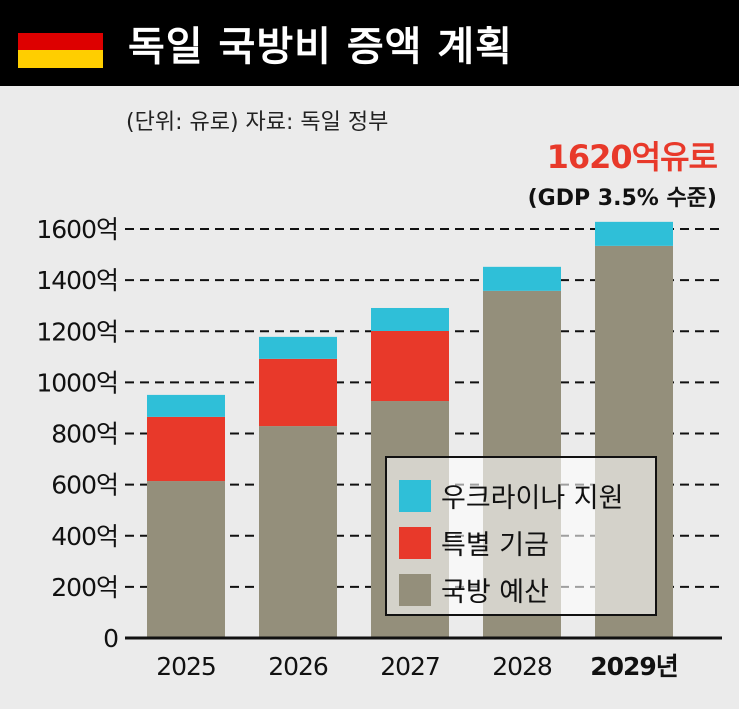  What do you see at coordinates (410, 666) in the screenshot?
I see `x-tick-label: 2027` at bounding box center [410, 666].